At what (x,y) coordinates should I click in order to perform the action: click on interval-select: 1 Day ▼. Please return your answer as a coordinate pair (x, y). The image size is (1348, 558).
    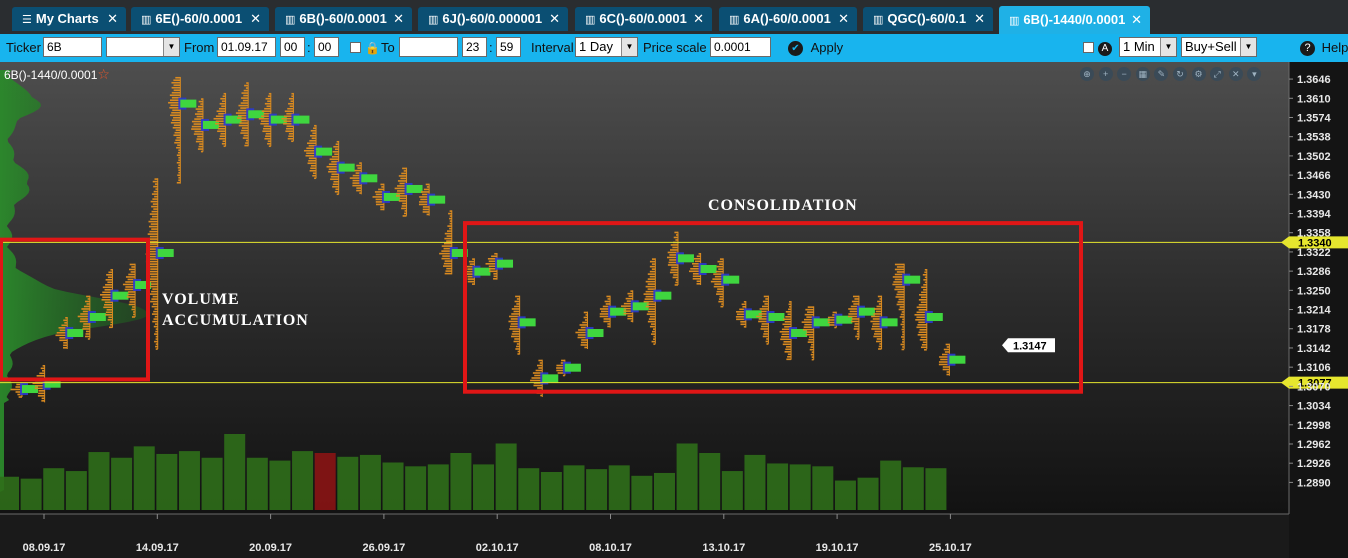
    Looking at the image, I should click on (606, 47).